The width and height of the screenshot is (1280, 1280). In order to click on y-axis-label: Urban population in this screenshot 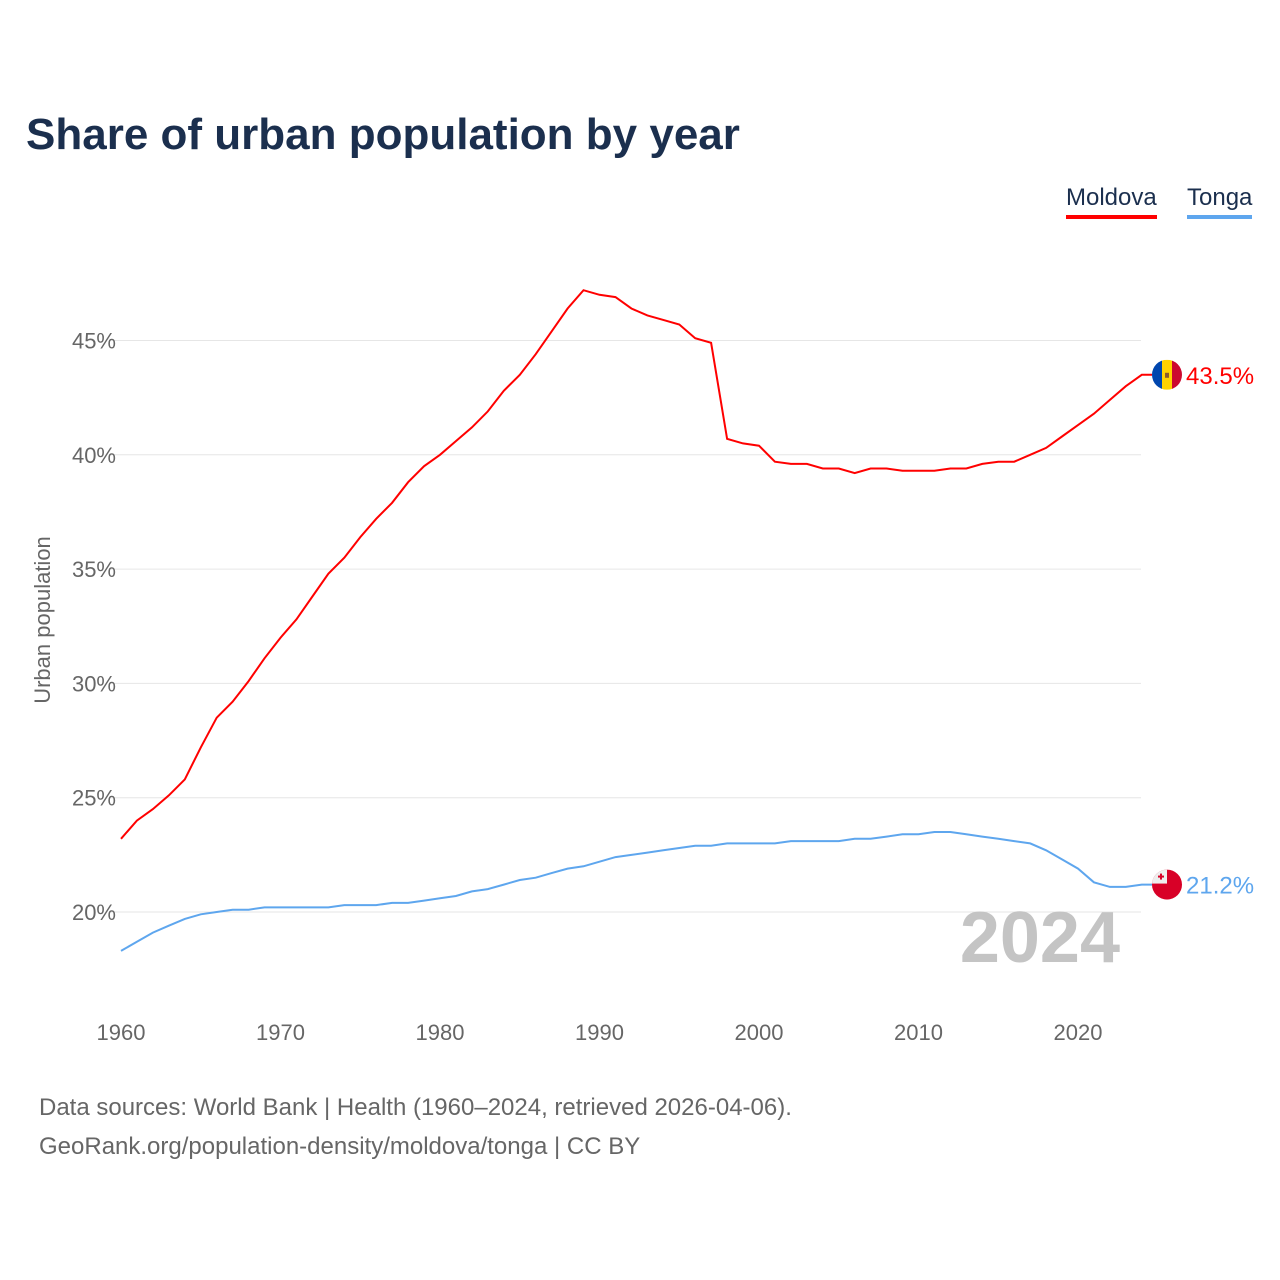, I will do `click(42, 620)`.